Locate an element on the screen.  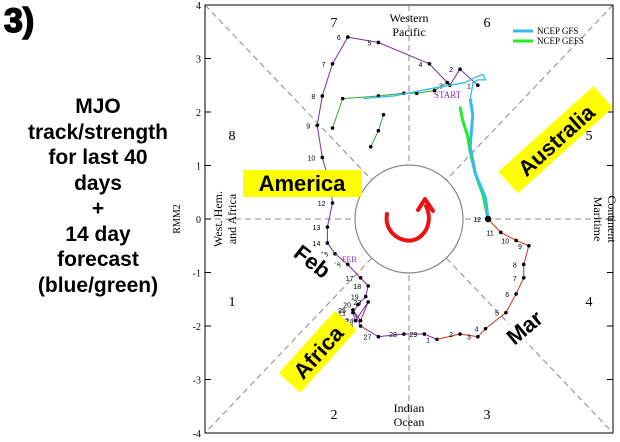
point-label: 11 is located at coordinates (490, 233).